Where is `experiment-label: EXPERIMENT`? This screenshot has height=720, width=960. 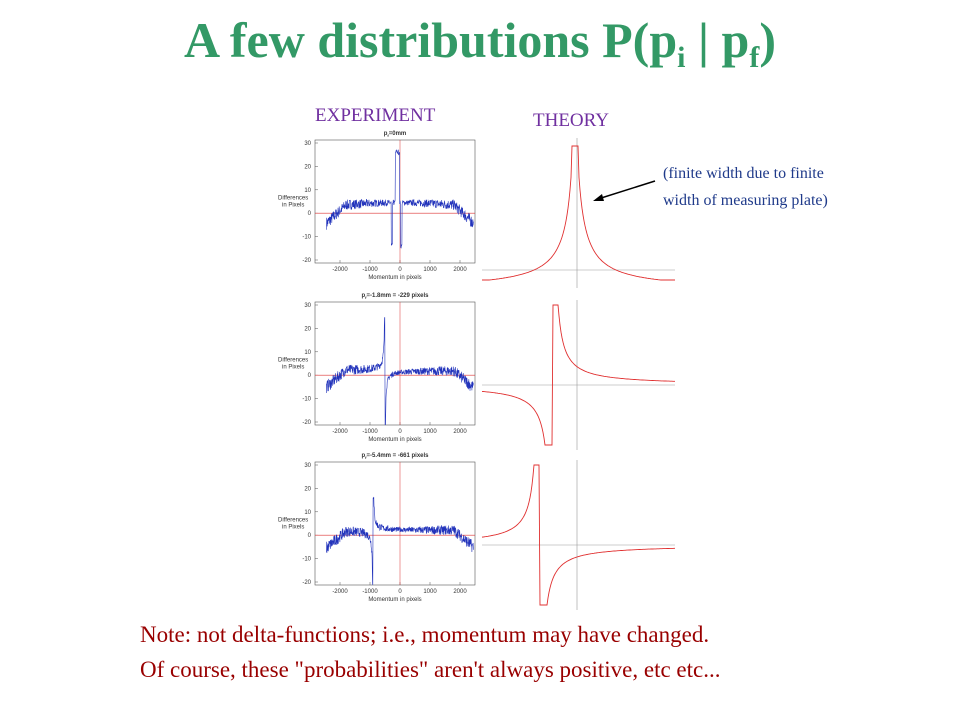 experiment-label: EXPERIMENT is located at coordinates (375, 115).